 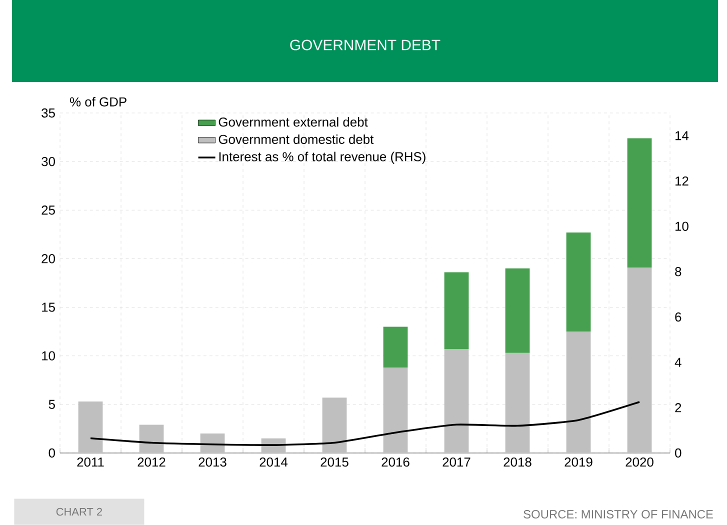 I want to click on y2-tick-label: 0, so click(x=678, y=453).